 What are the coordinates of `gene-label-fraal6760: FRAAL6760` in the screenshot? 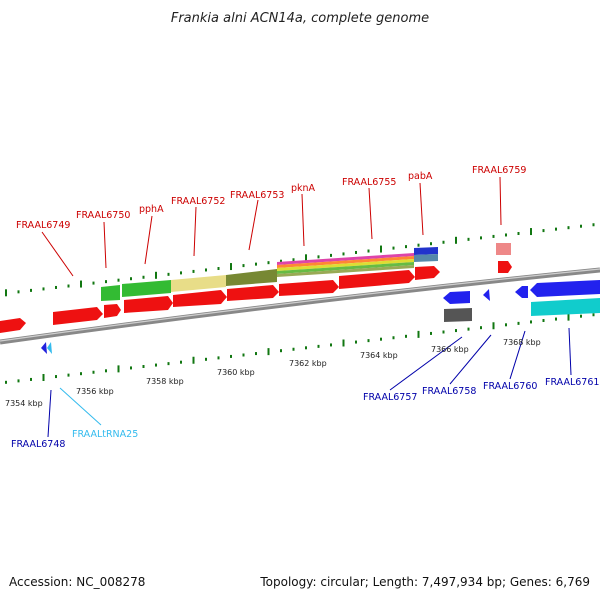 It's located at (510, 386).